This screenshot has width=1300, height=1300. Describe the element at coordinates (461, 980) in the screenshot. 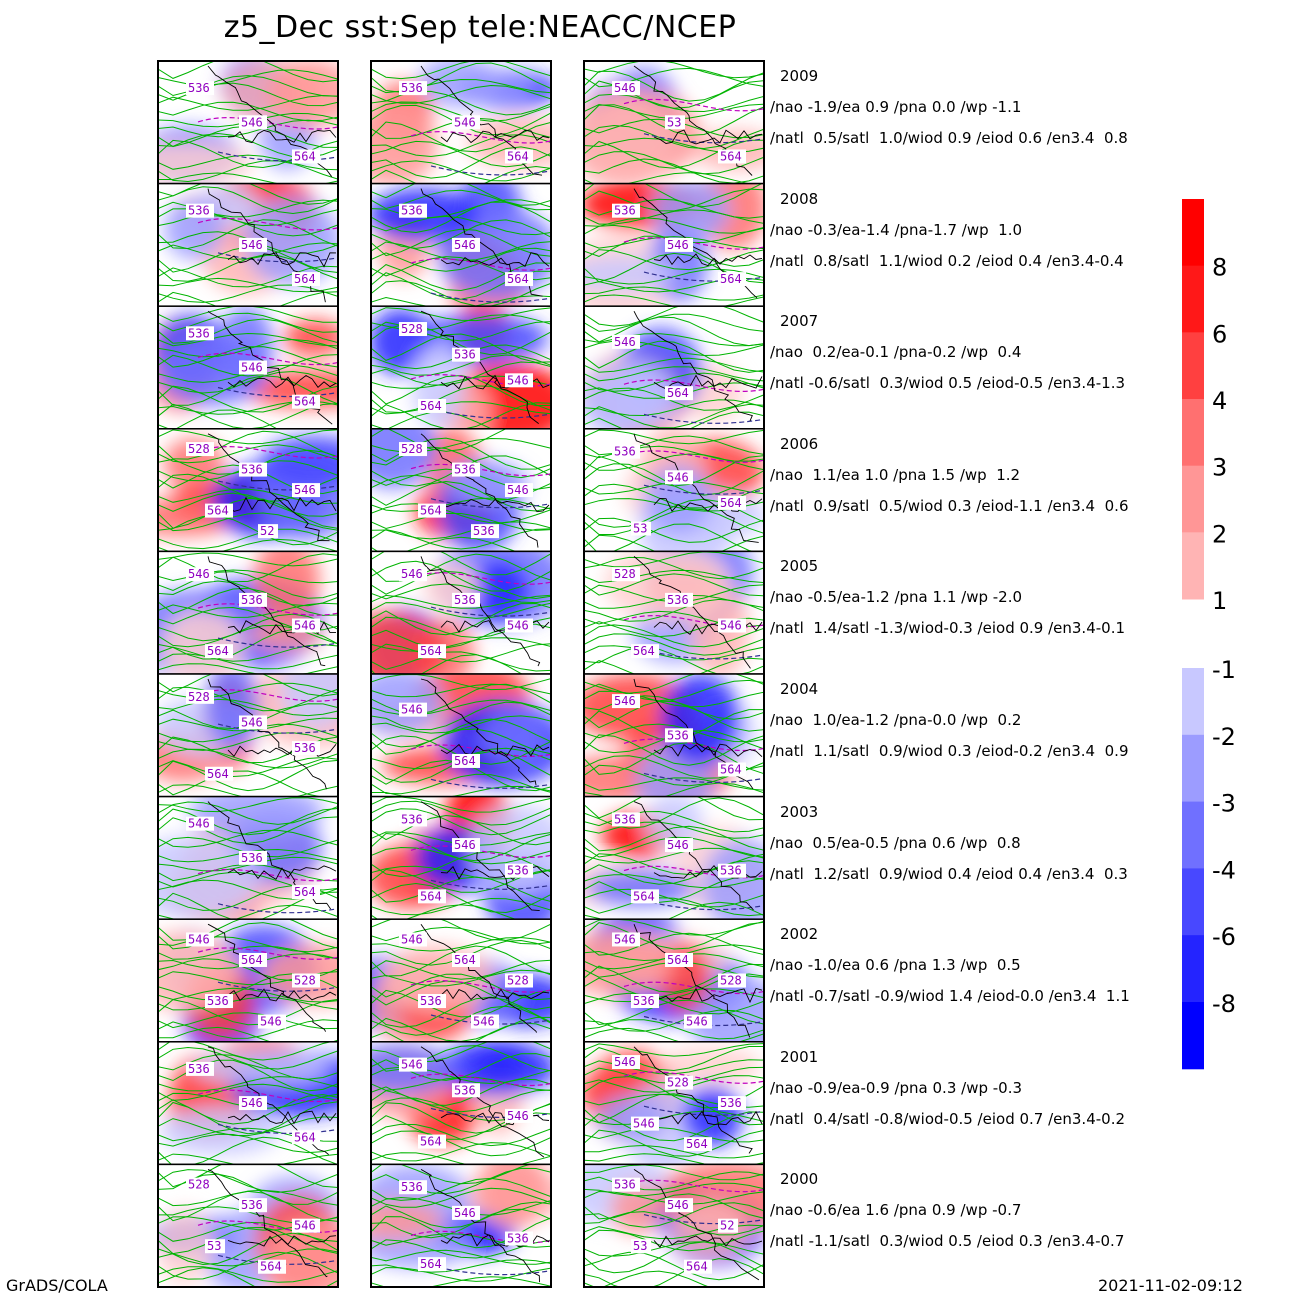

I see `map-panel-2002-2: 546 564 528 536 546` at that location.